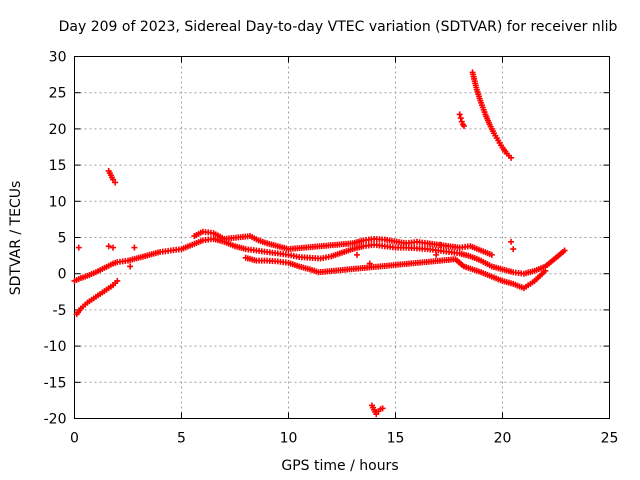 The height and width of the screenshot is (480, 640). What do you see at coordinates (117, 280) in the screenshot?
I see `data-point-descending-arc` at bounding box center [117, 280].